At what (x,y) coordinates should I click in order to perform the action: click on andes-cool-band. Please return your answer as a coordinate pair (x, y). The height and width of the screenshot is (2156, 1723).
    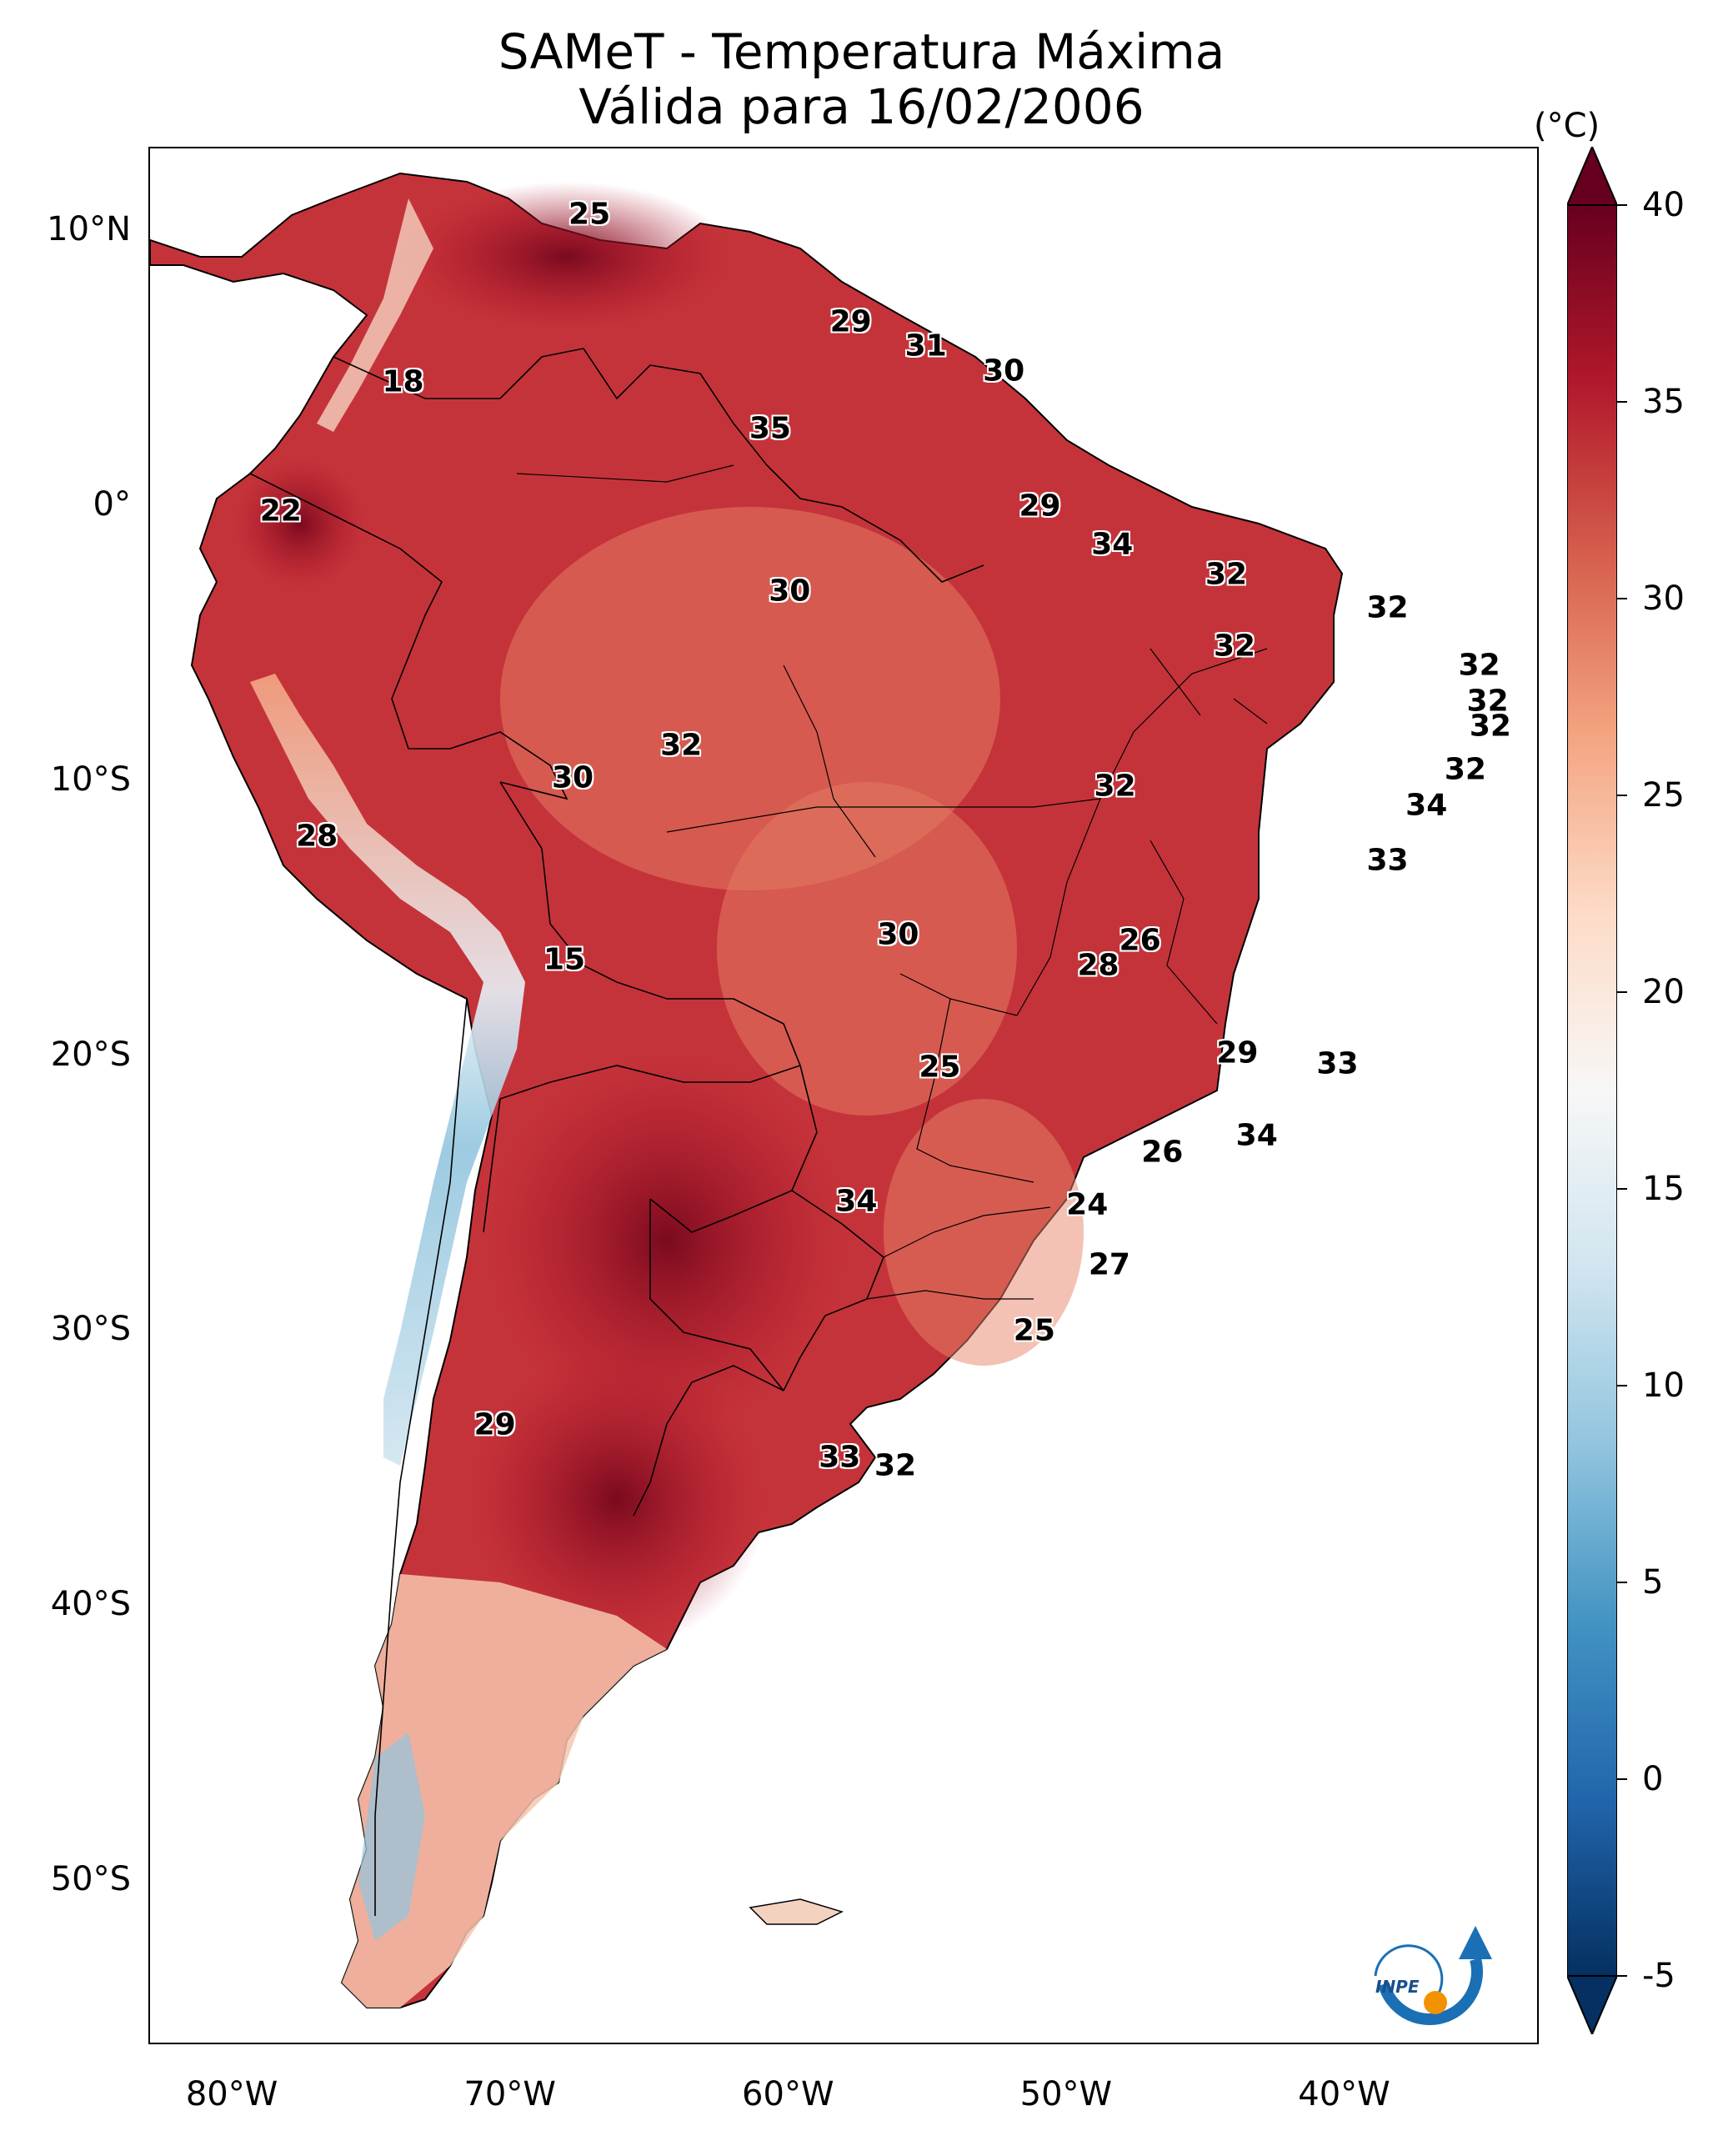
    Looking at the image, I should click on (388, 1070).